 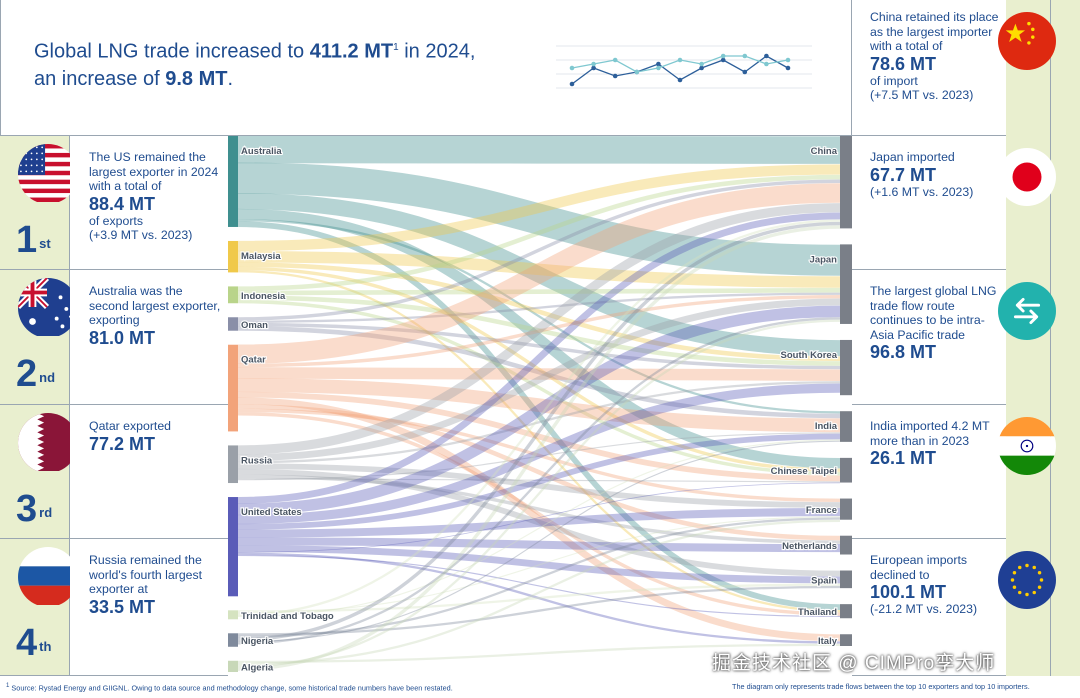 What do you see at coordinates (253, 360) in the screenshot?
I see `exporter-label: Qatar` at bounding box center [253, 360].